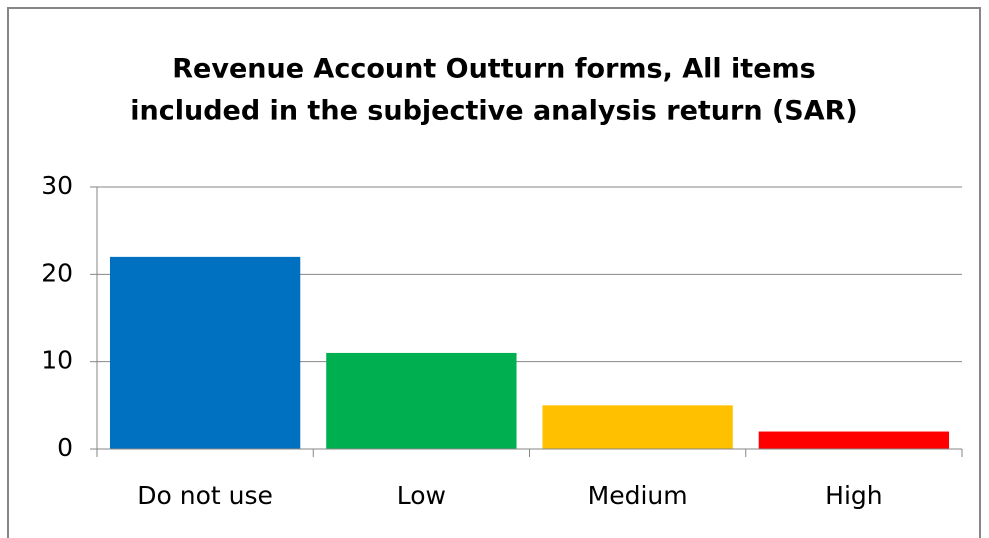  Describe the element at coordinates (421, 495) in the screenshot. I see `x-tick-label: Low` at that location.